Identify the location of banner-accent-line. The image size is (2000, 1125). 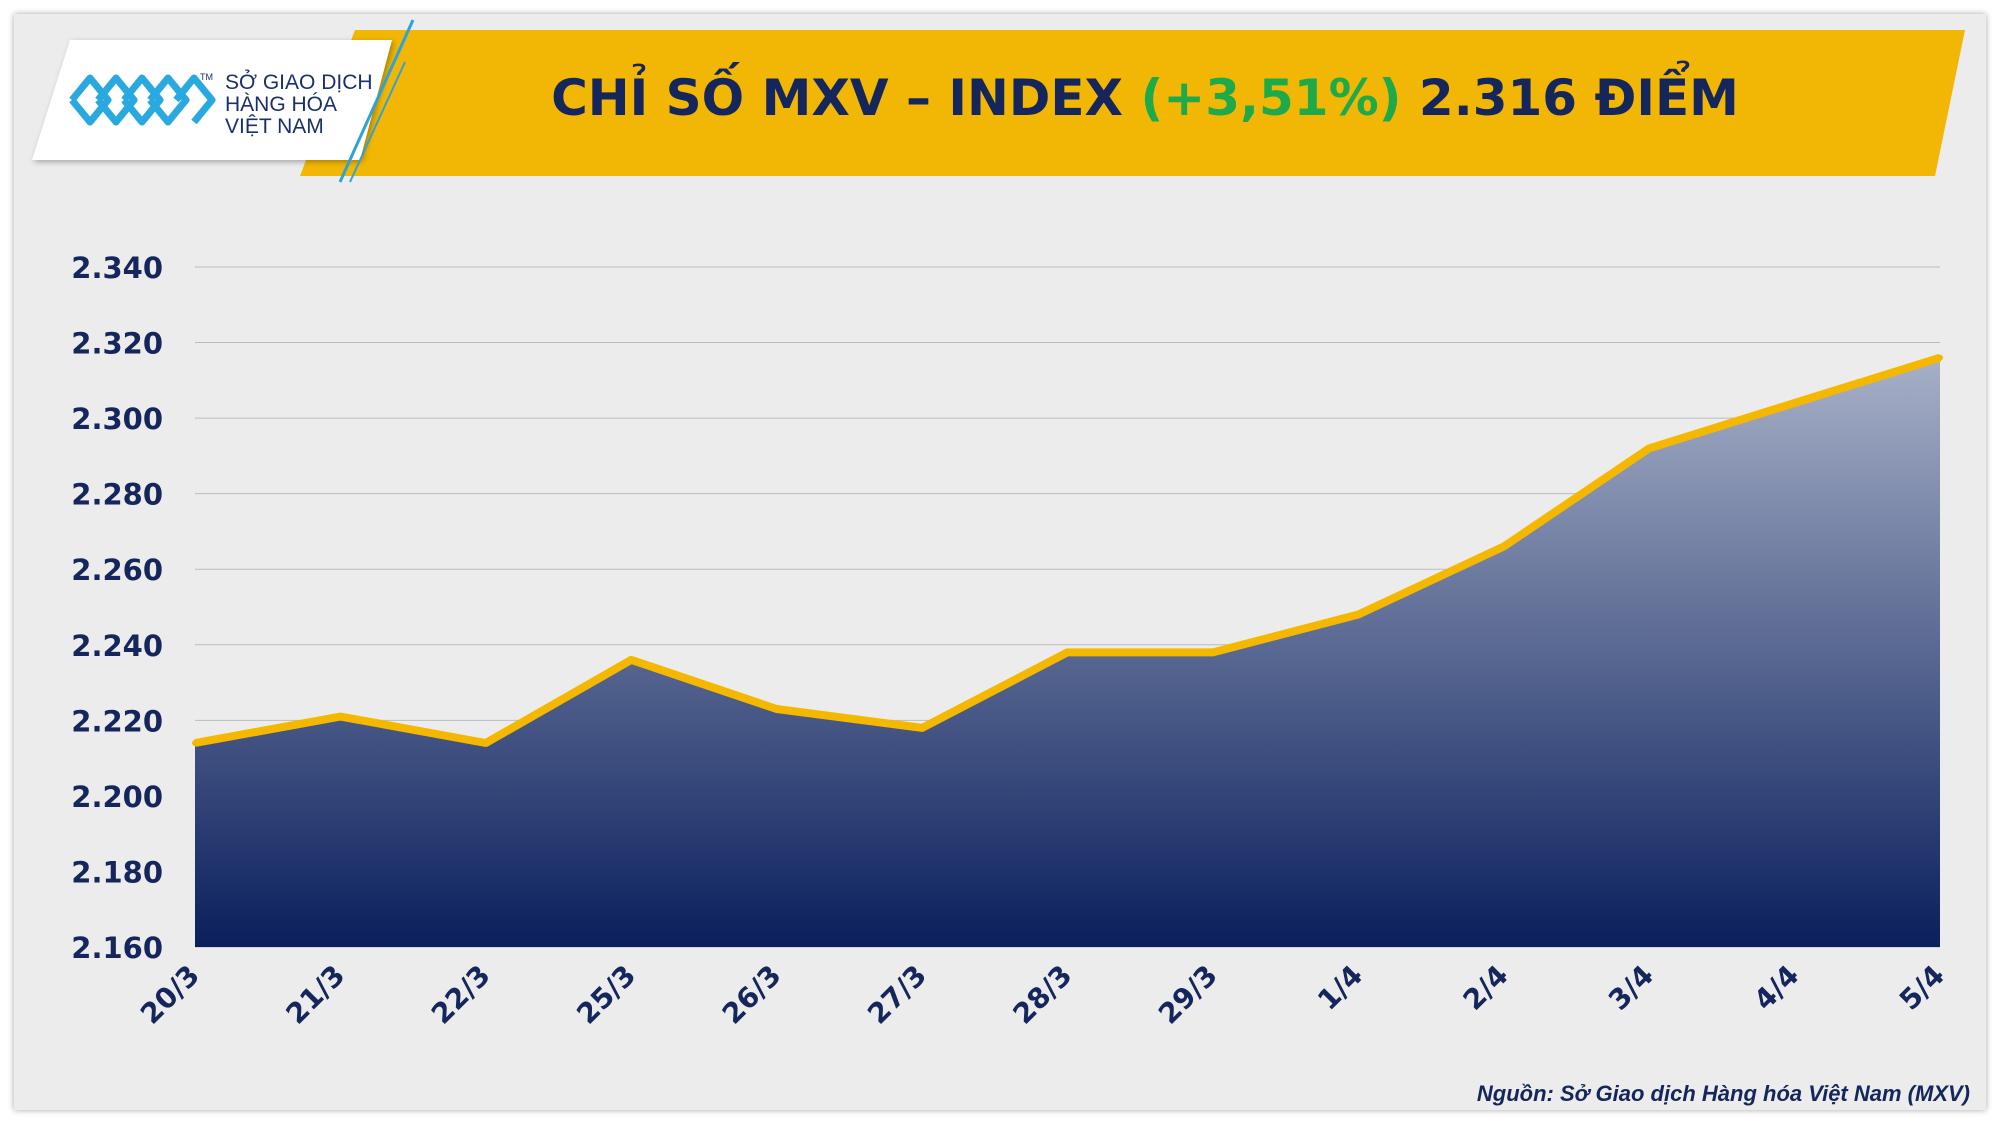
(376, 101).